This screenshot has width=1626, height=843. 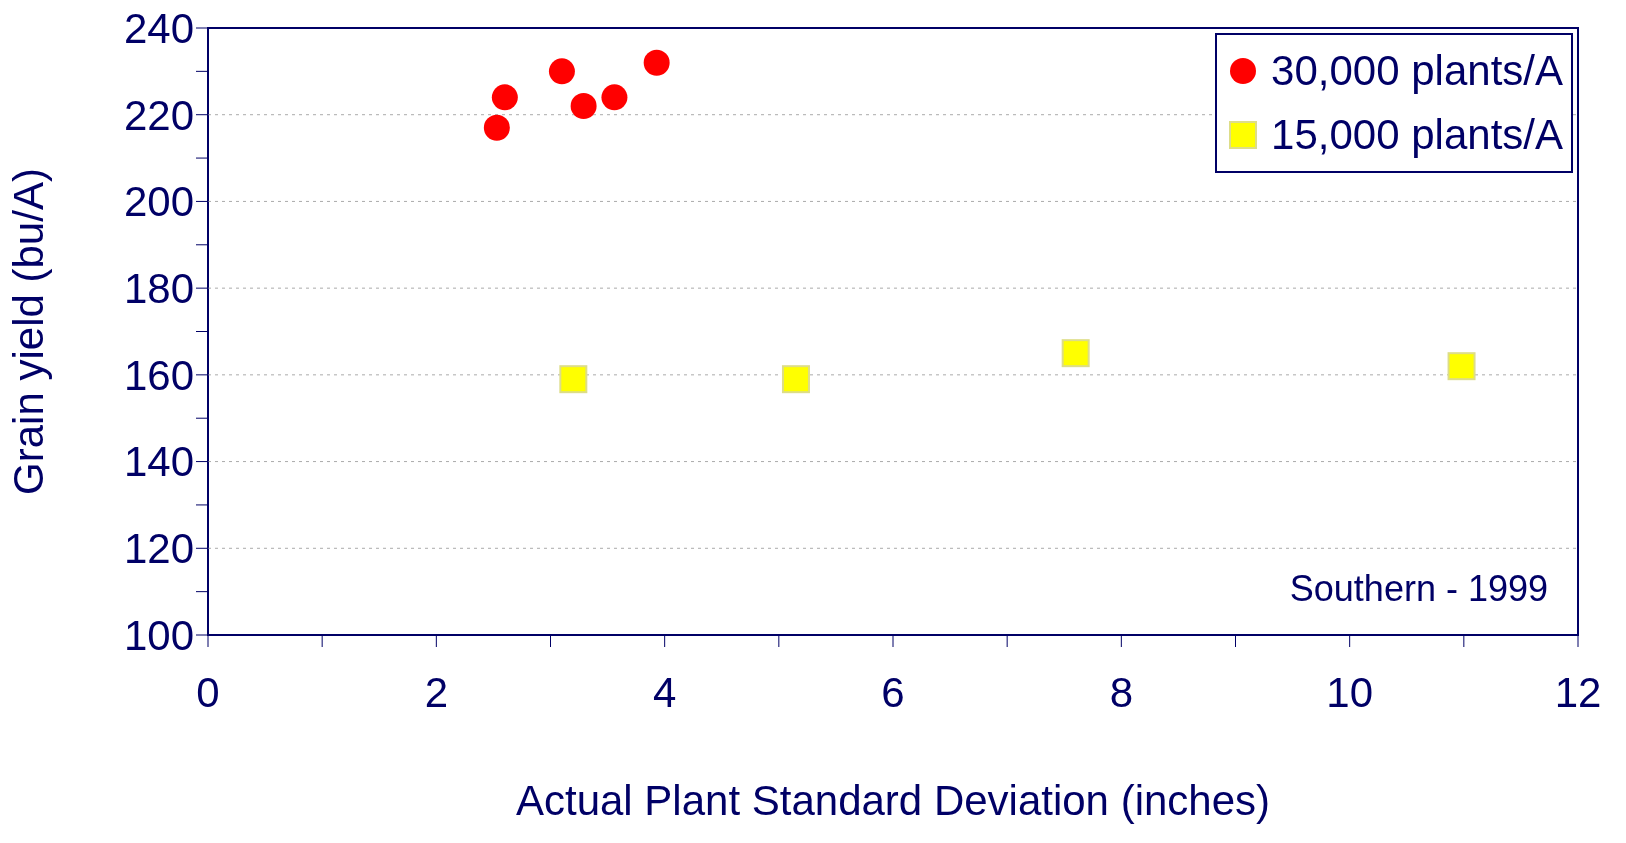 I want to click on y-tick-label: 200, so click(x=158, y=202).